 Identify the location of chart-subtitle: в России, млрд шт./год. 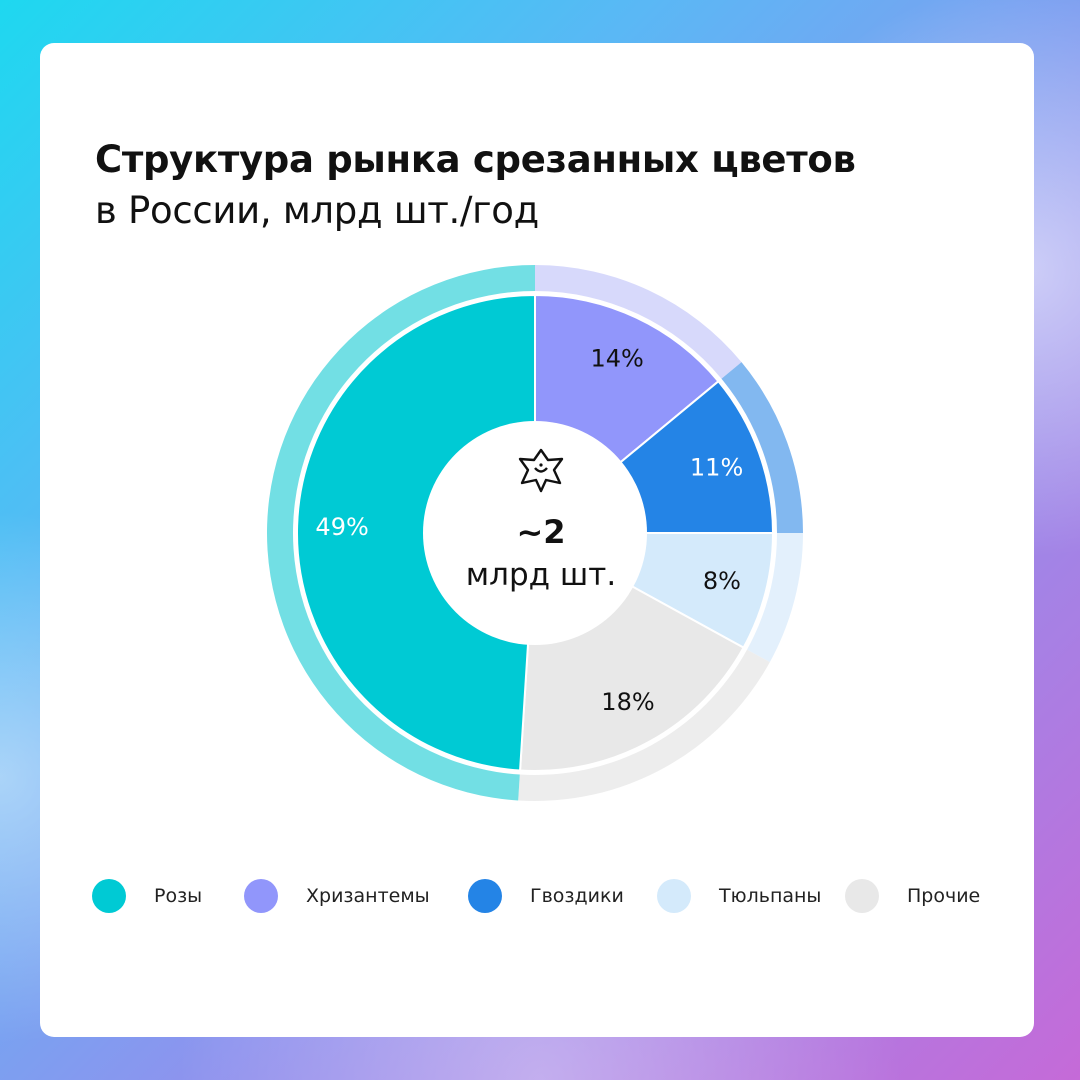
(317, 210).